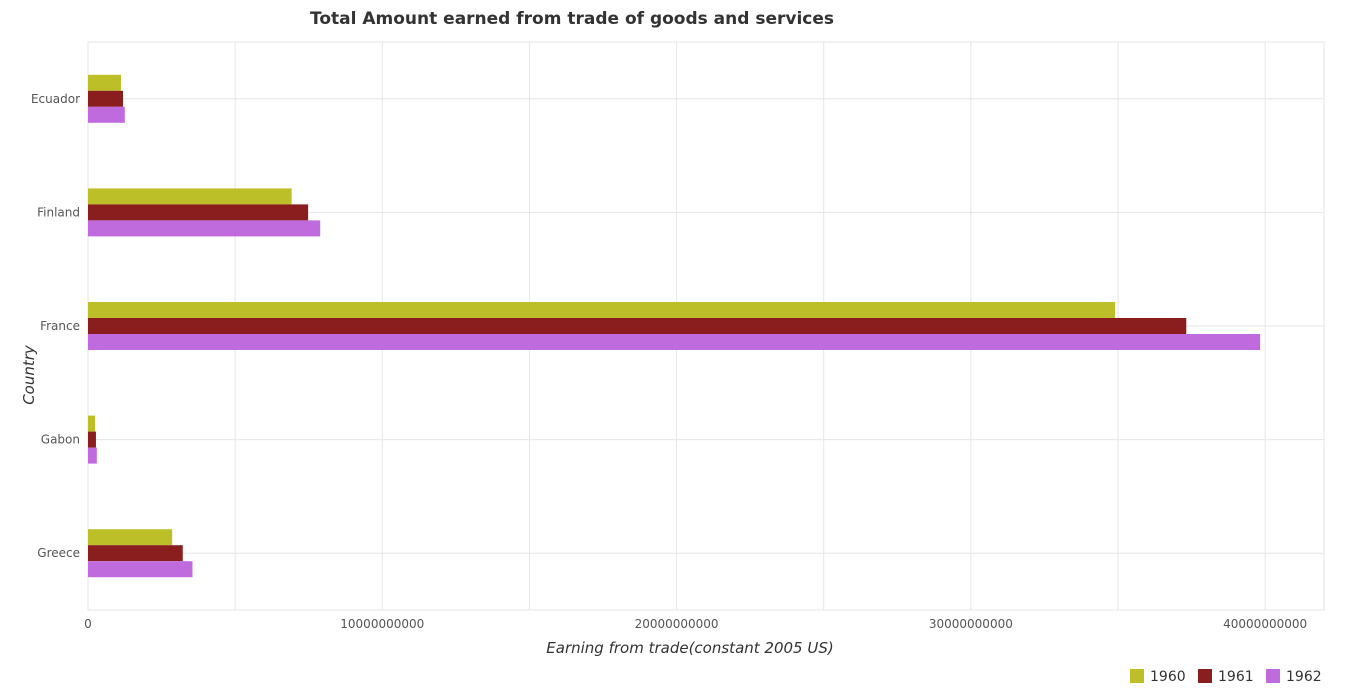 The height and width of the screenshot is (700, 1347). Describe the element at coordinates (382, 624) in the screenshot. I see `x-tick-label: 10000000000` at that location.